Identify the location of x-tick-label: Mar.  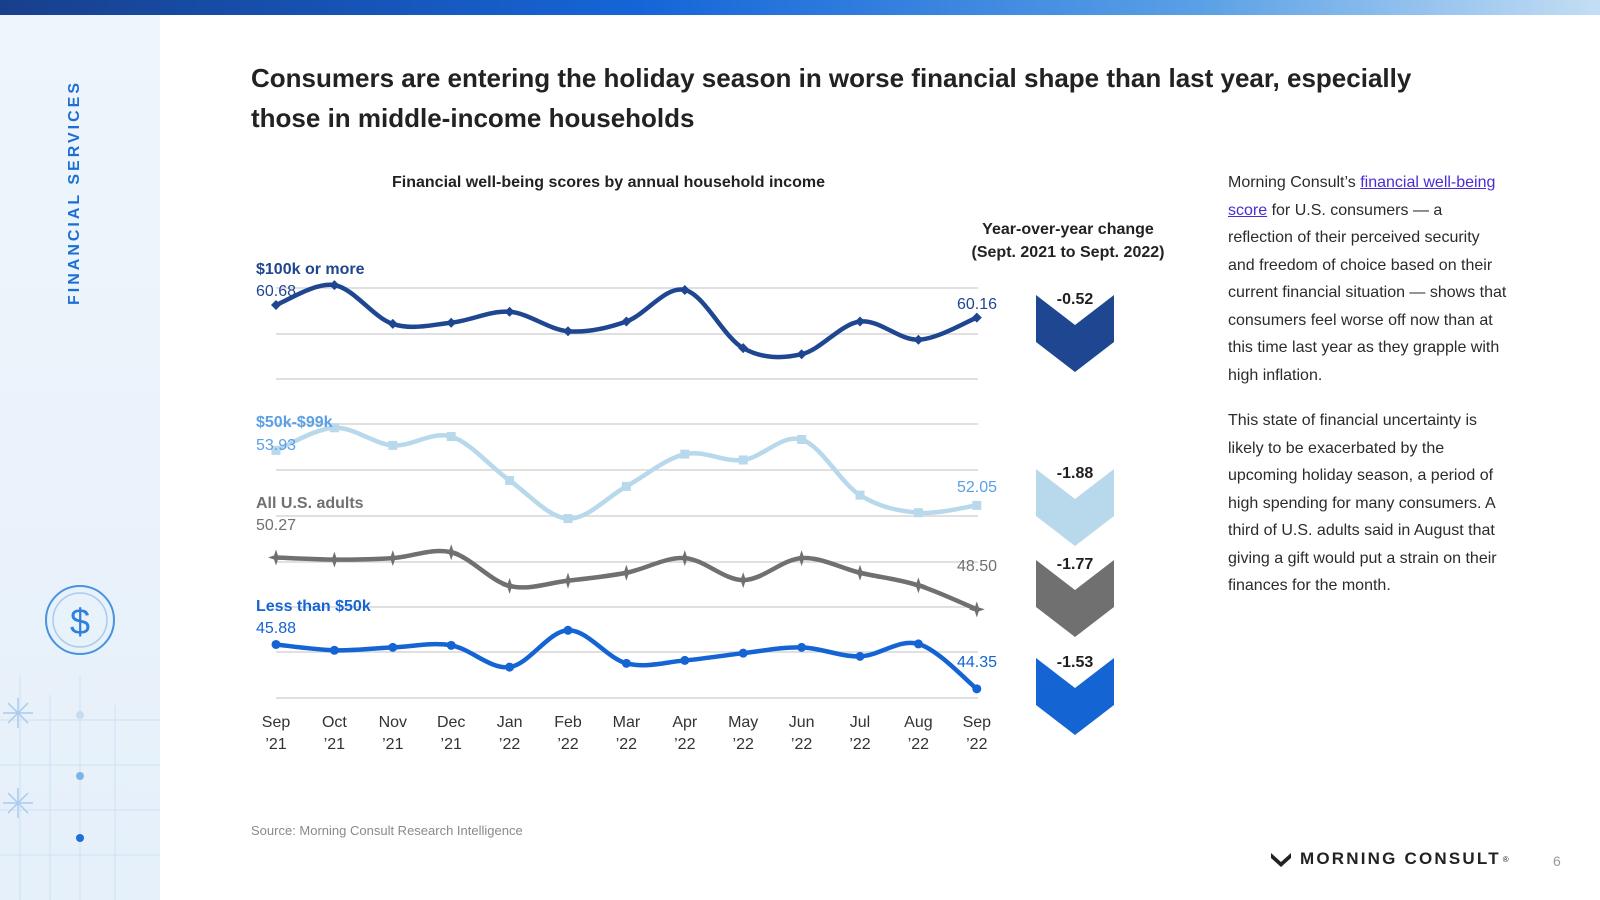
(627, 722).